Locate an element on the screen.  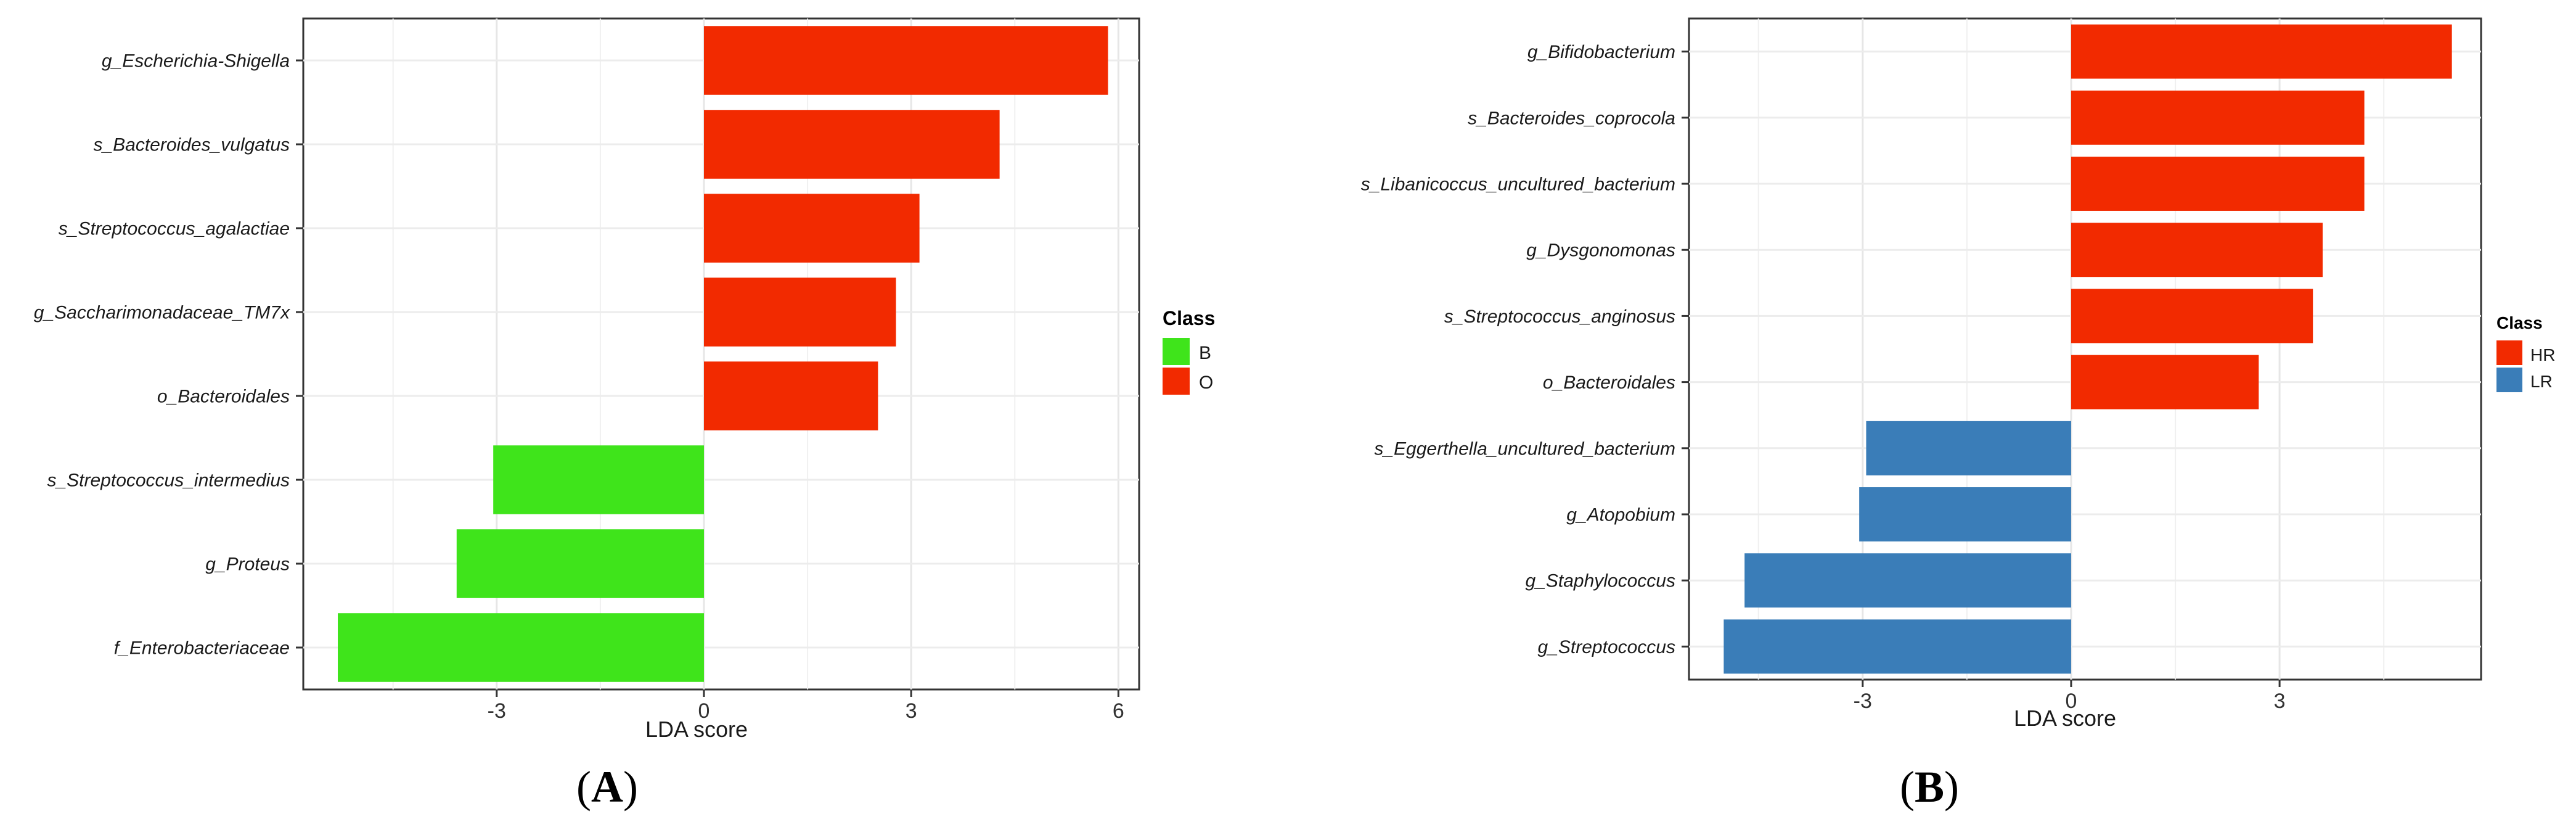
bar-g_Staphylococcus is located at coordinates (1907, 580).